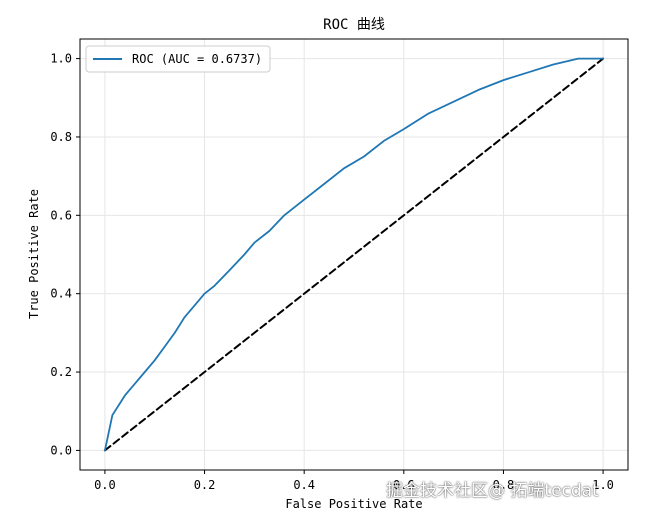 The height and width of the screenshot is (516, 651). I want to click on x-tick-label: 0.0, so click(105, 485).